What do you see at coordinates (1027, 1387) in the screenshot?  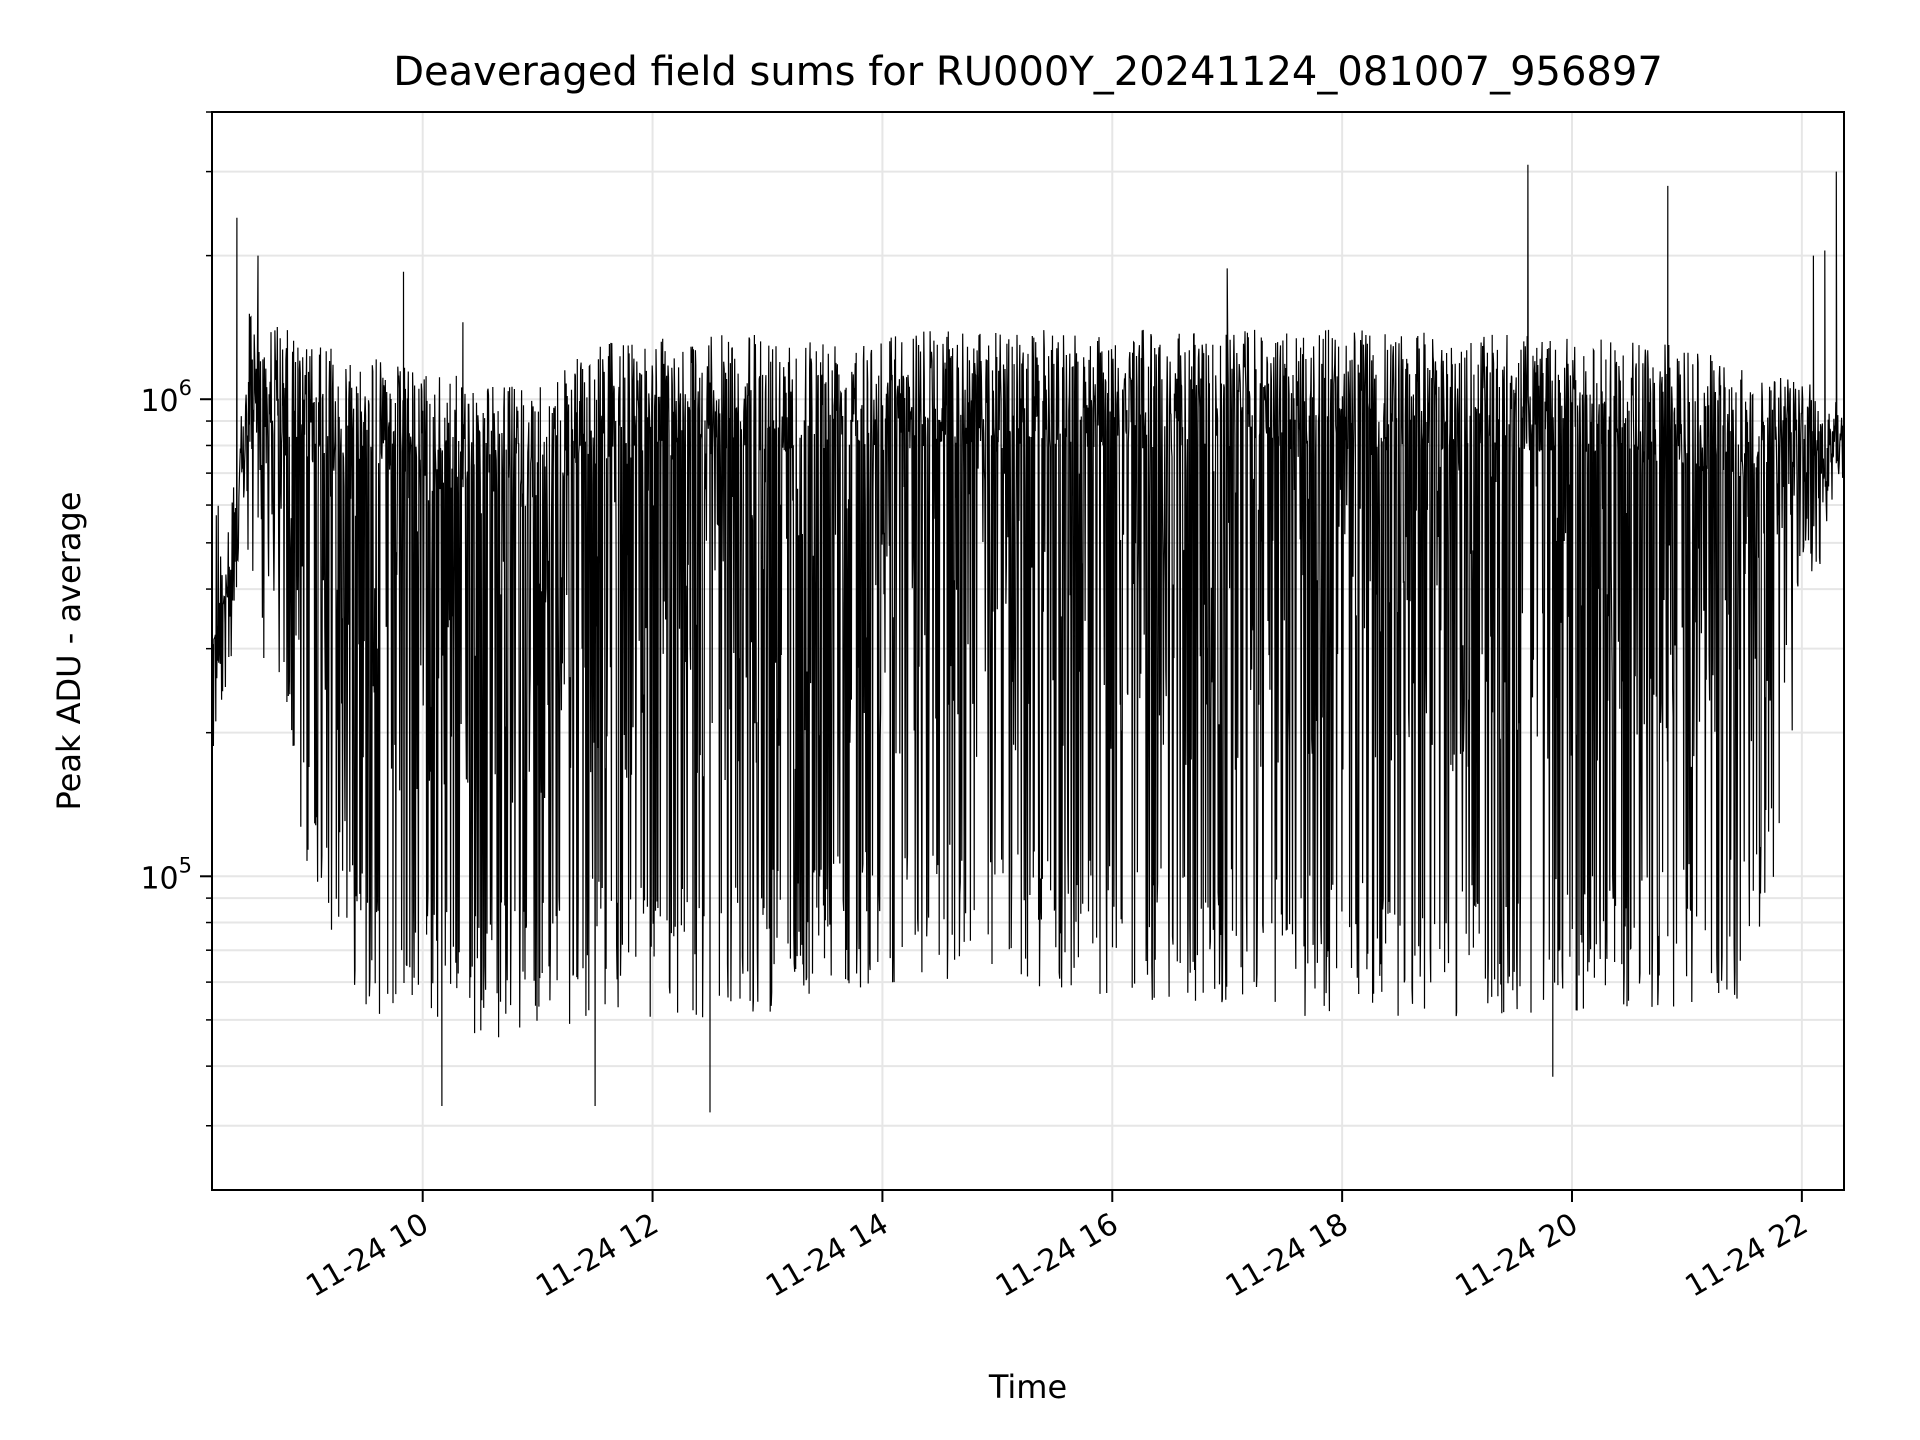 I see `x-axis-title: Time` at bounding box center [1027, 1387].